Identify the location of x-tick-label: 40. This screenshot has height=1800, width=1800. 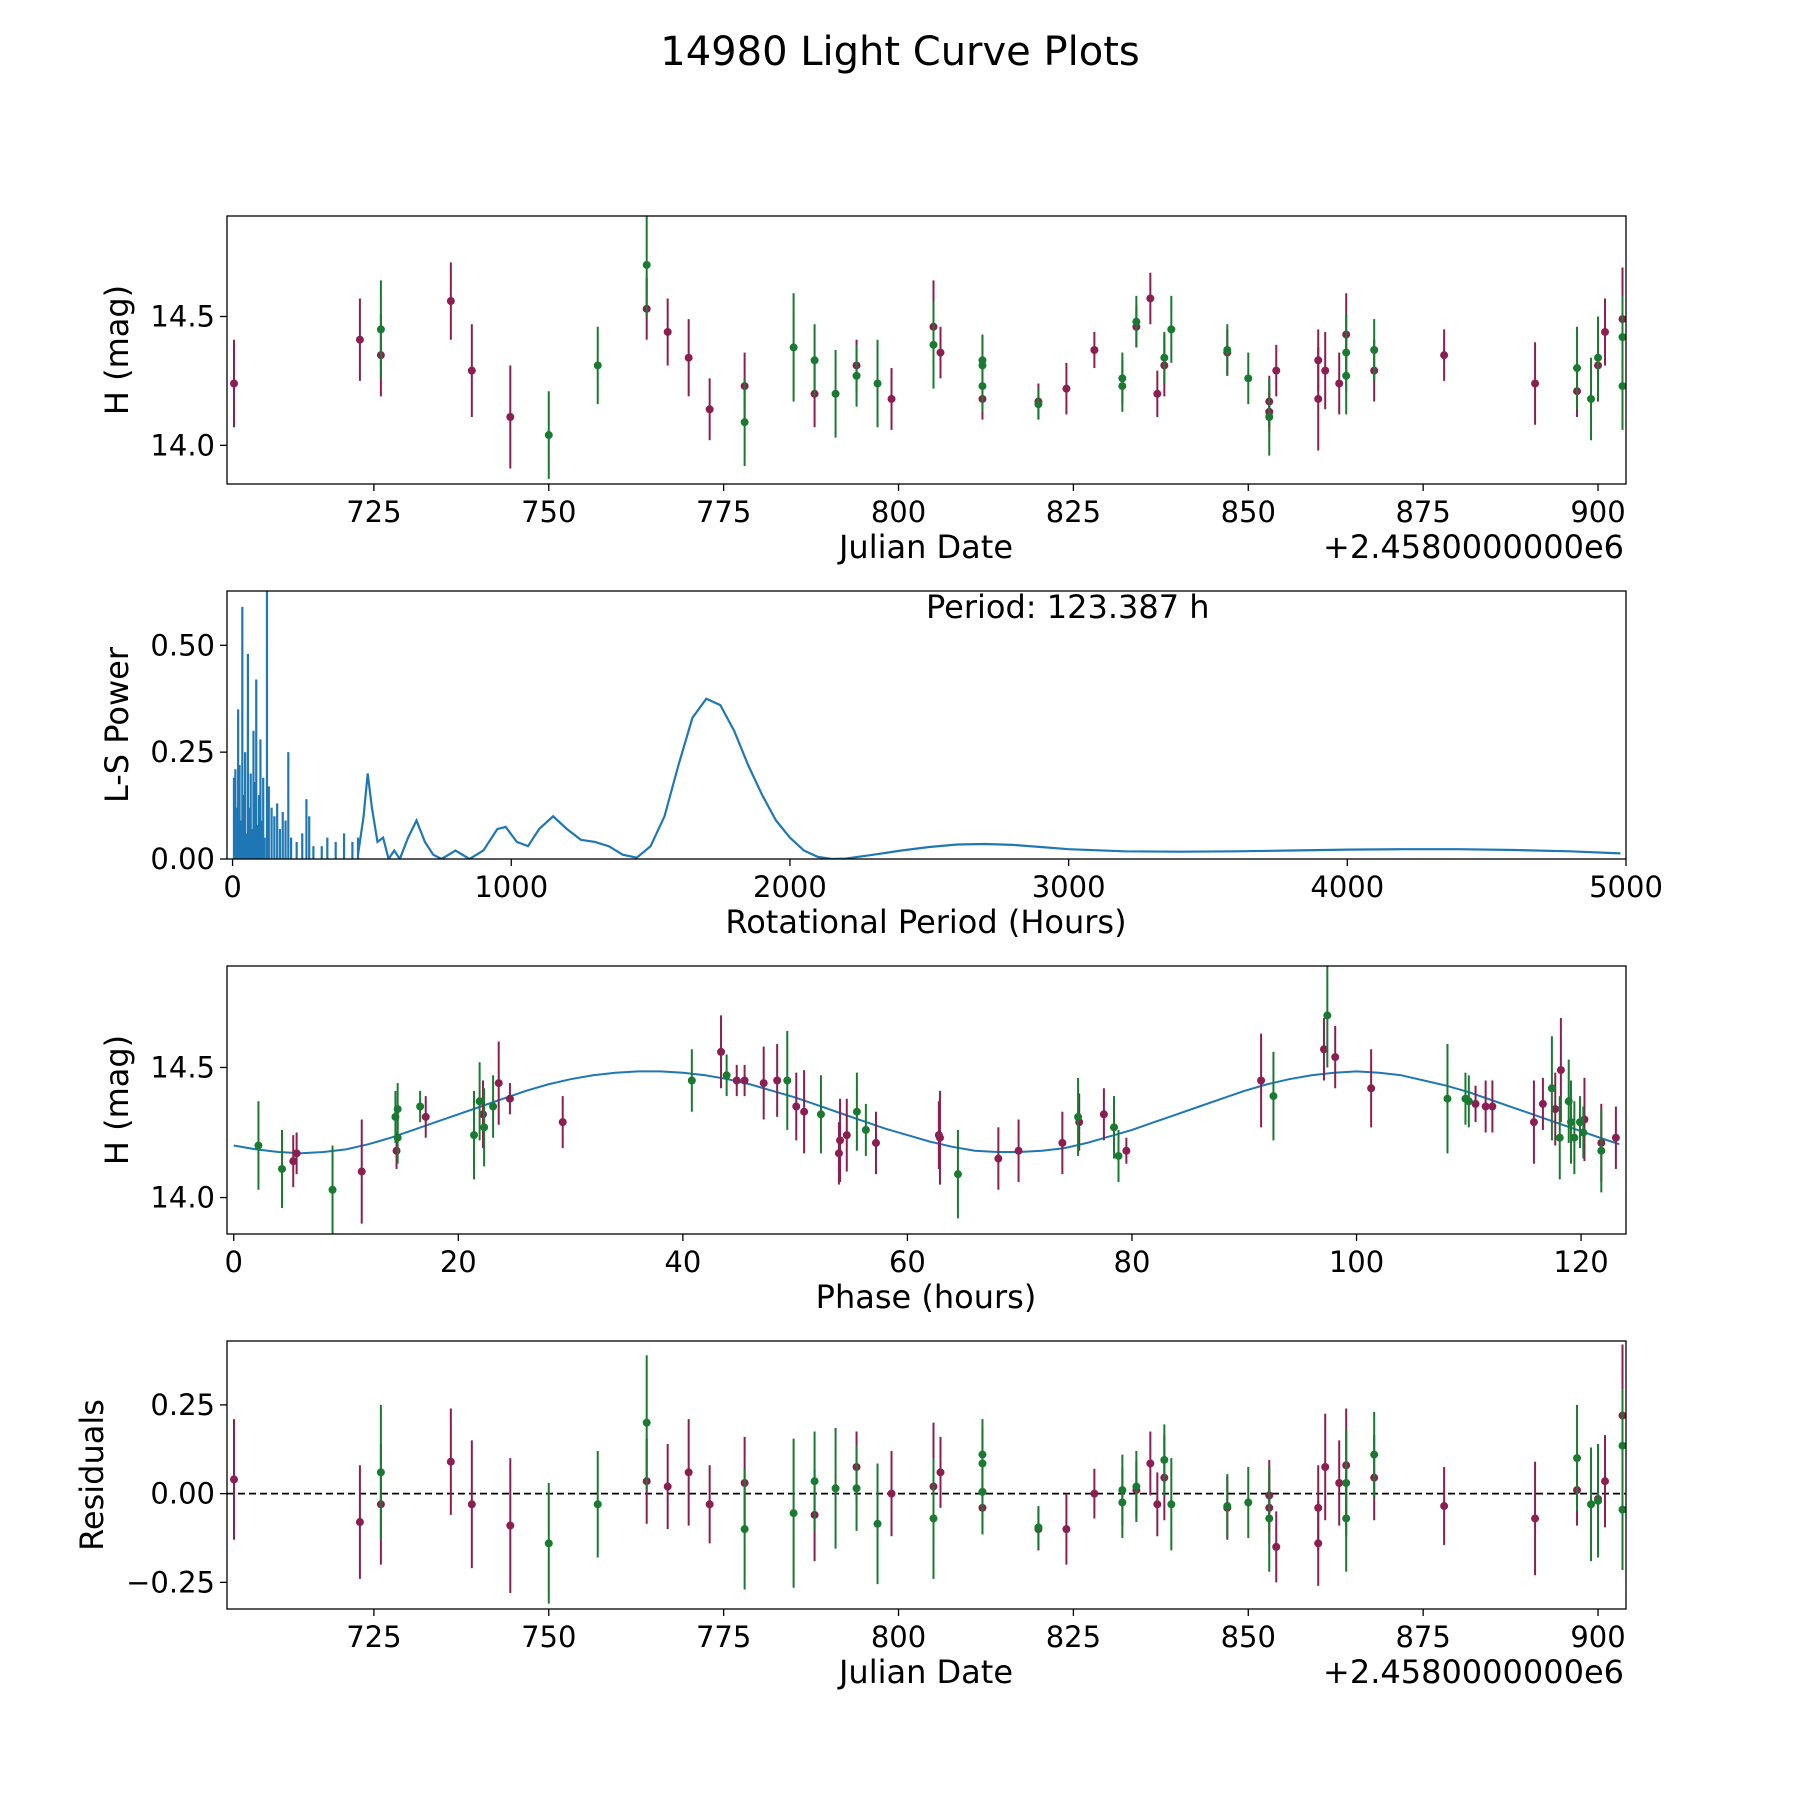
(682, 1262).